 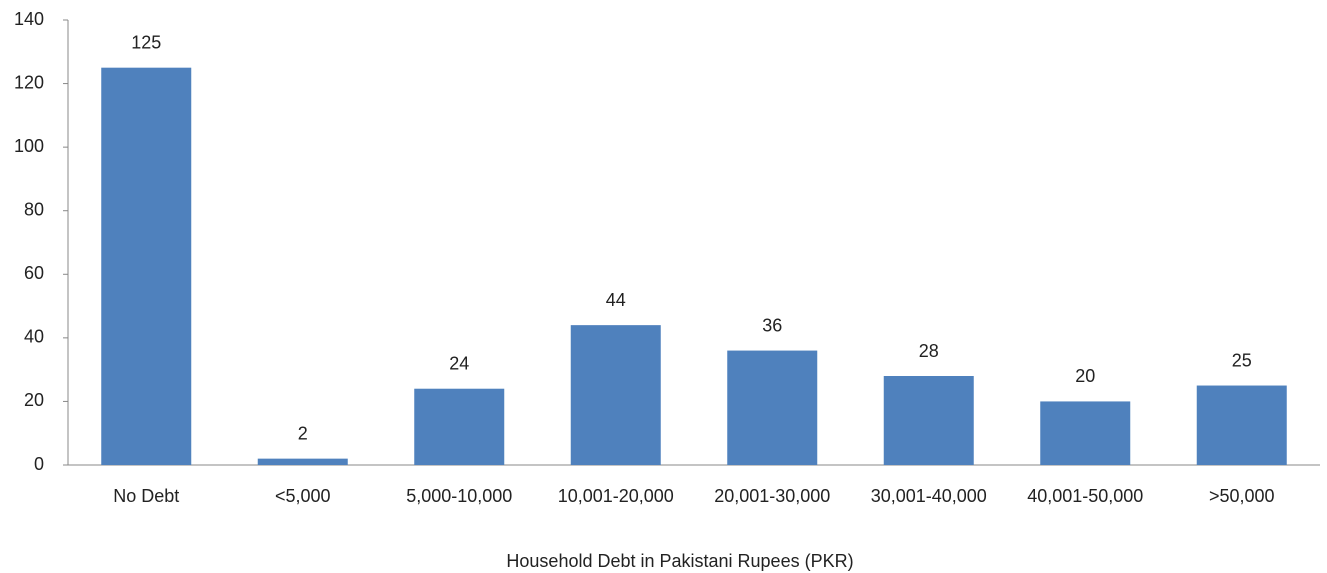 I want to click on y-tick-label: 140, so click(x=29, y=19).